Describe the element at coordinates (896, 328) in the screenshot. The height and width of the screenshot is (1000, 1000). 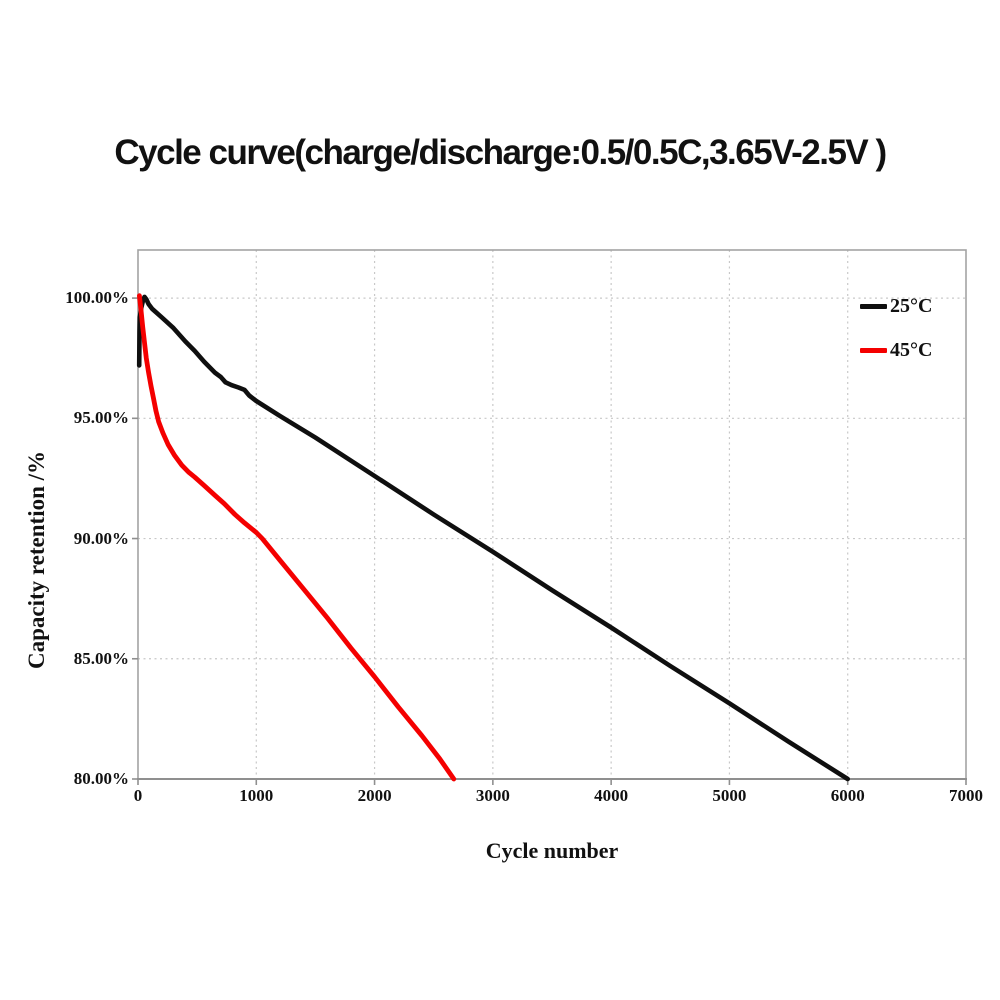
I see `legend: 25°C 45°C` at that location.